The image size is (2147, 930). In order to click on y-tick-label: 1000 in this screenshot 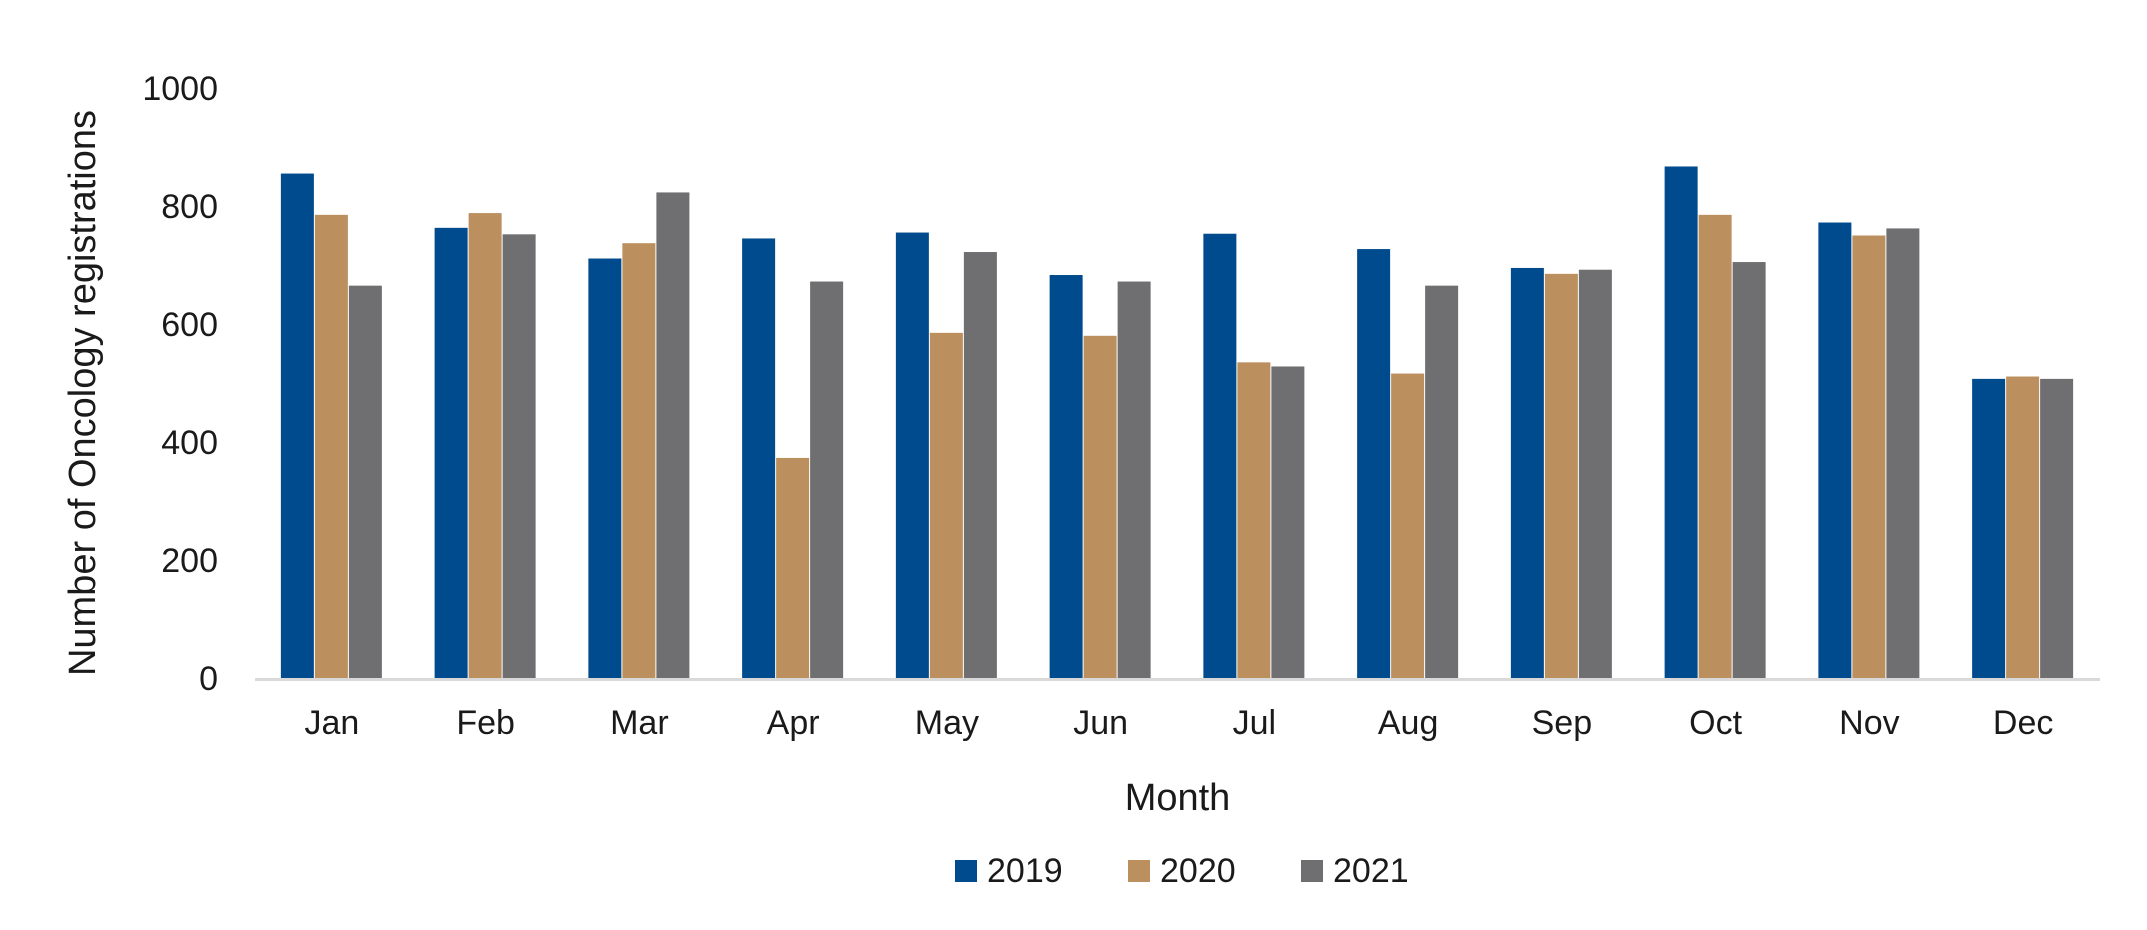, I will do `click(180, 89)`.